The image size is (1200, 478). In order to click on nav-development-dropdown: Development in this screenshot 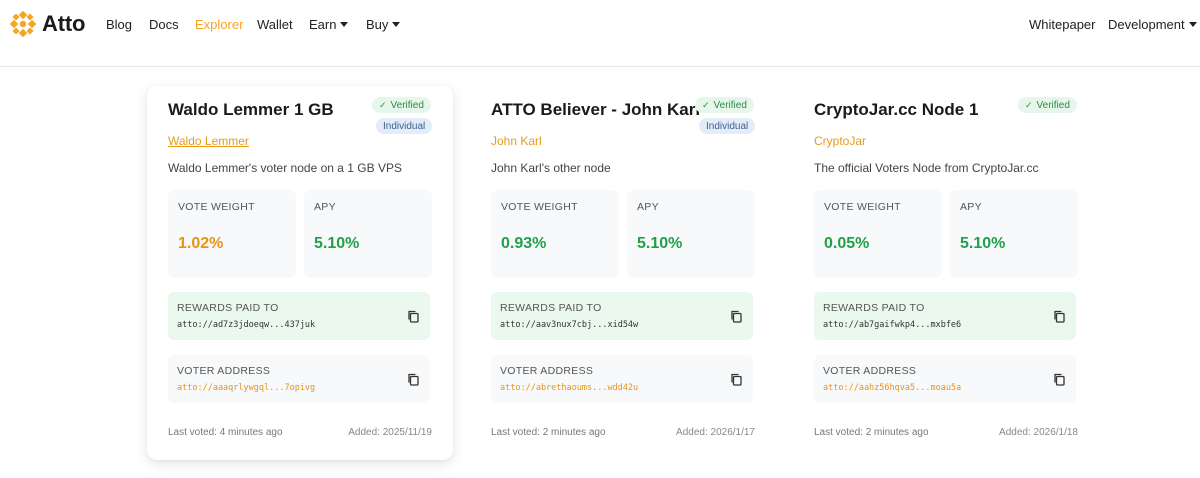, I will do `click(1152, 24)`.